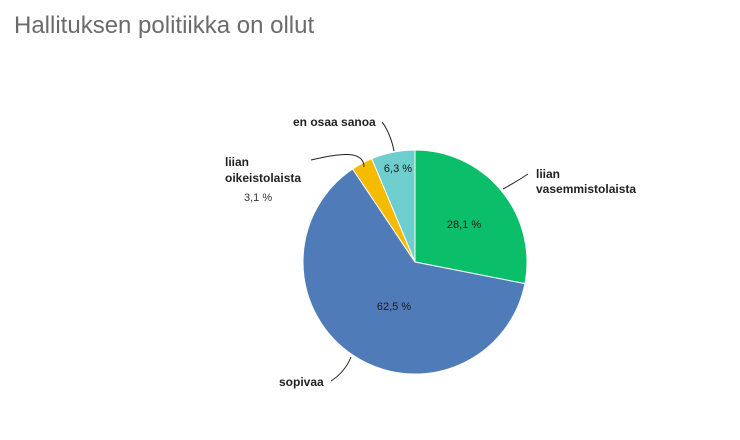  I want to click on label-liian-vasemmistolaista: liian vasemmistolaista, so click(586, 181).